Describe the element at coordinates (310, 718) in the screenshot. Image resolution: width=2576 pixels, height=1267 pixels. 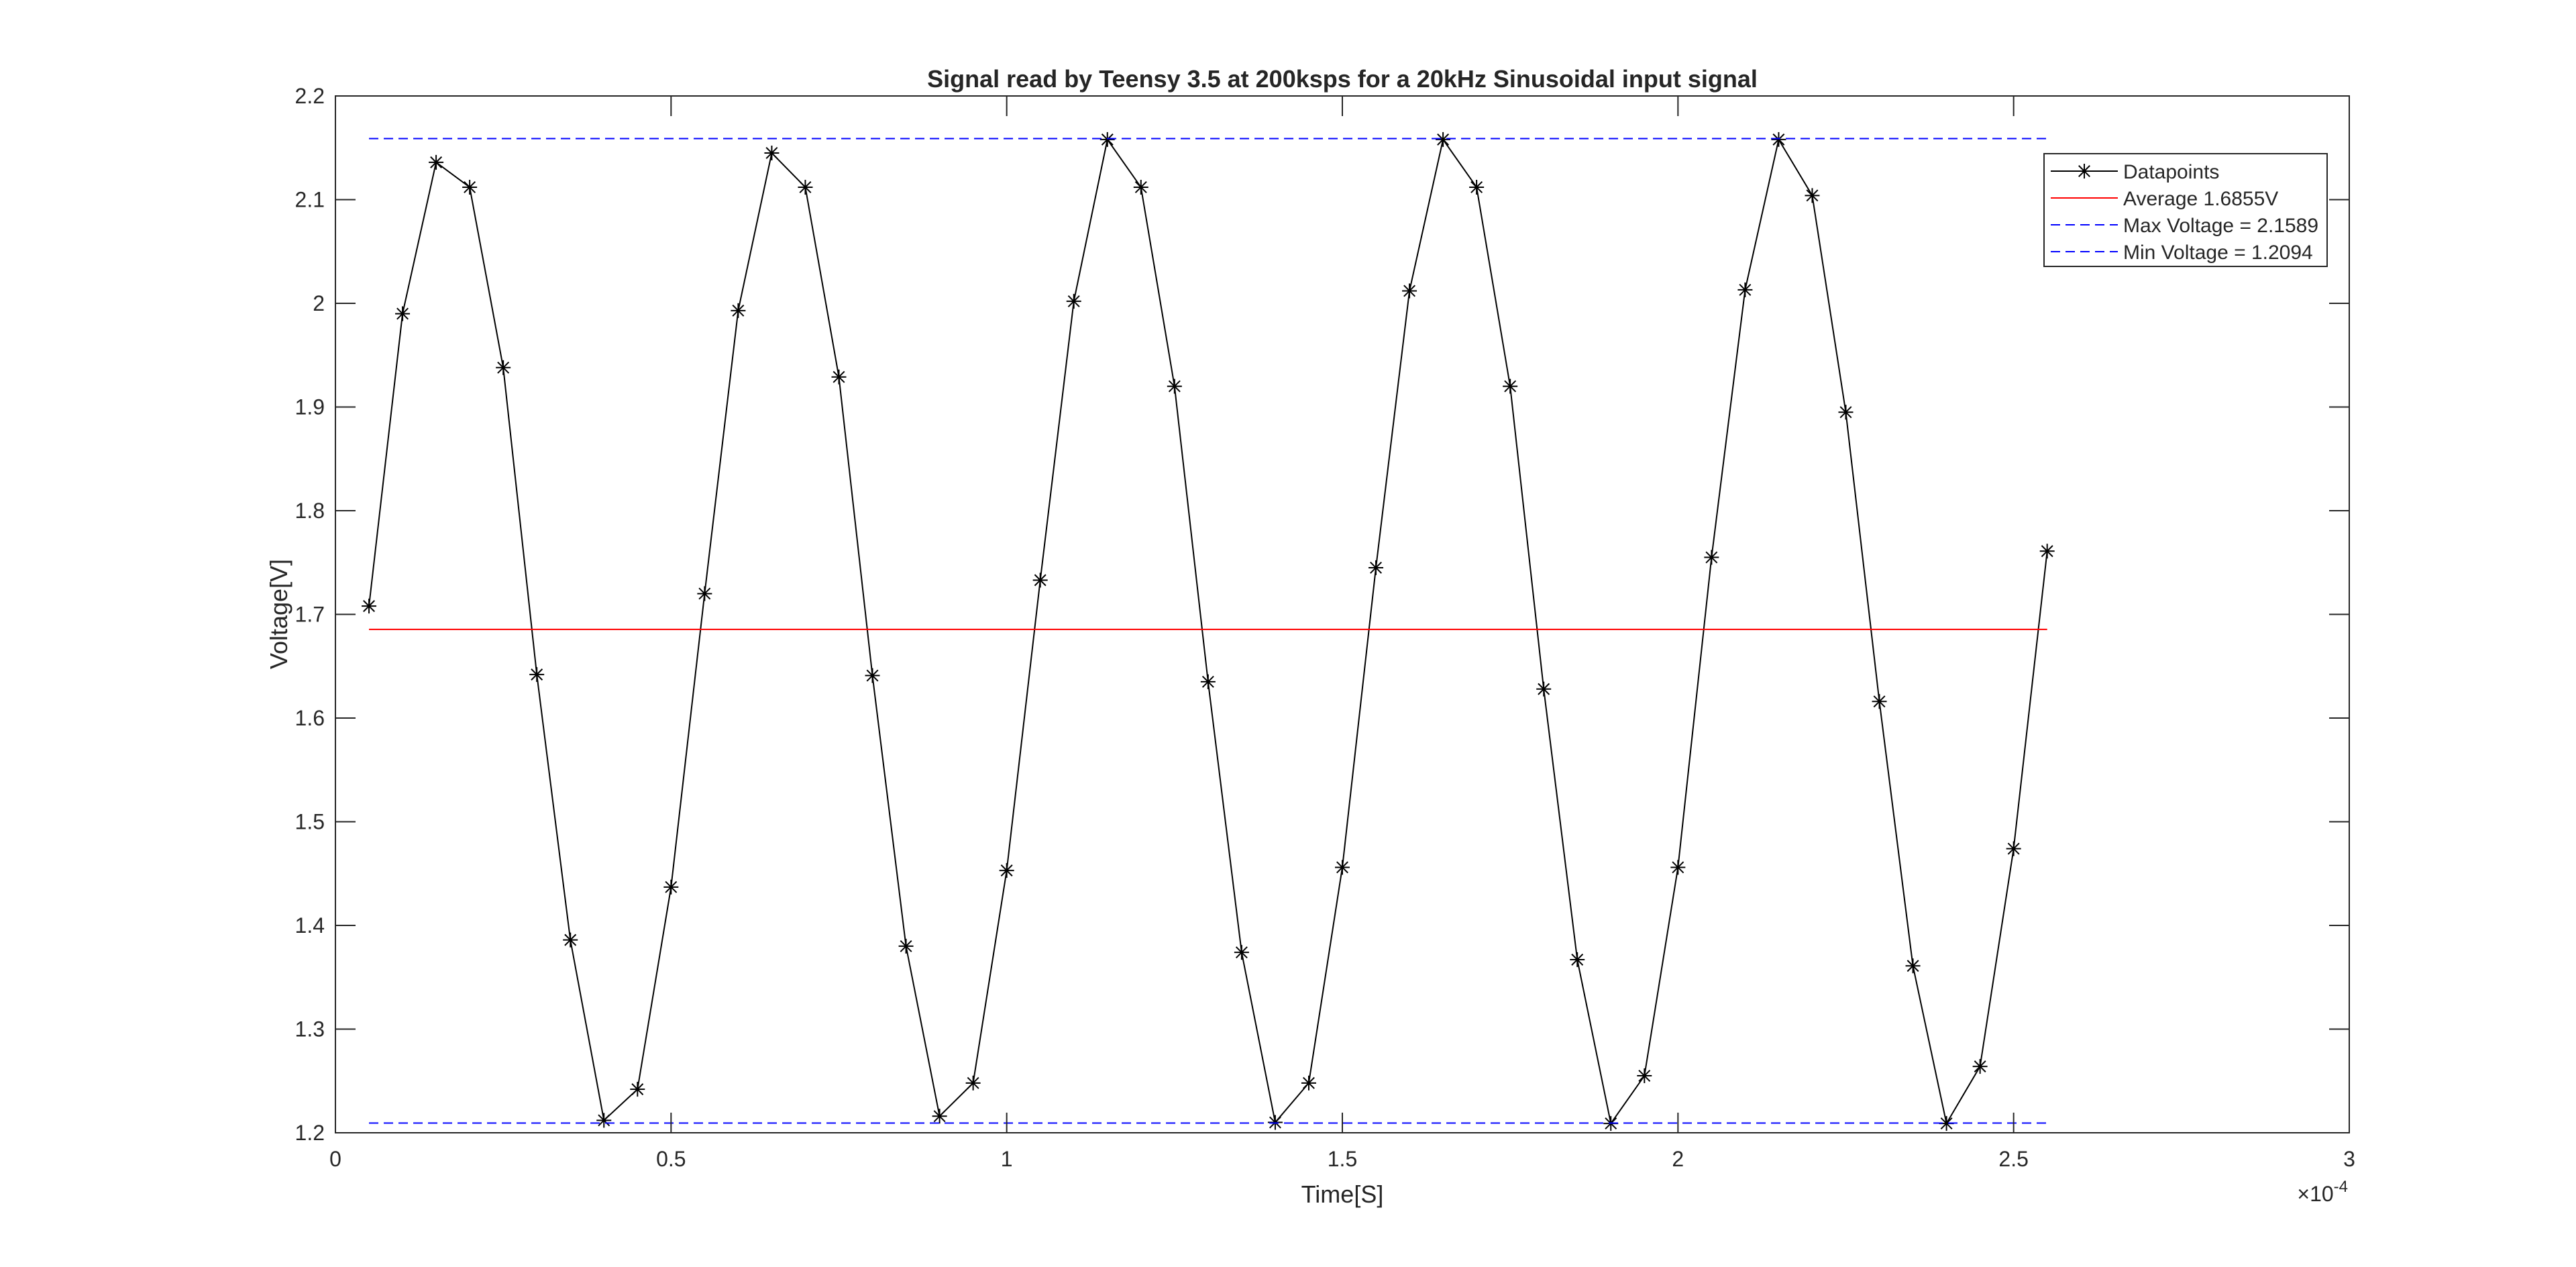
I see `y-tick-label: 1.6` at that location.